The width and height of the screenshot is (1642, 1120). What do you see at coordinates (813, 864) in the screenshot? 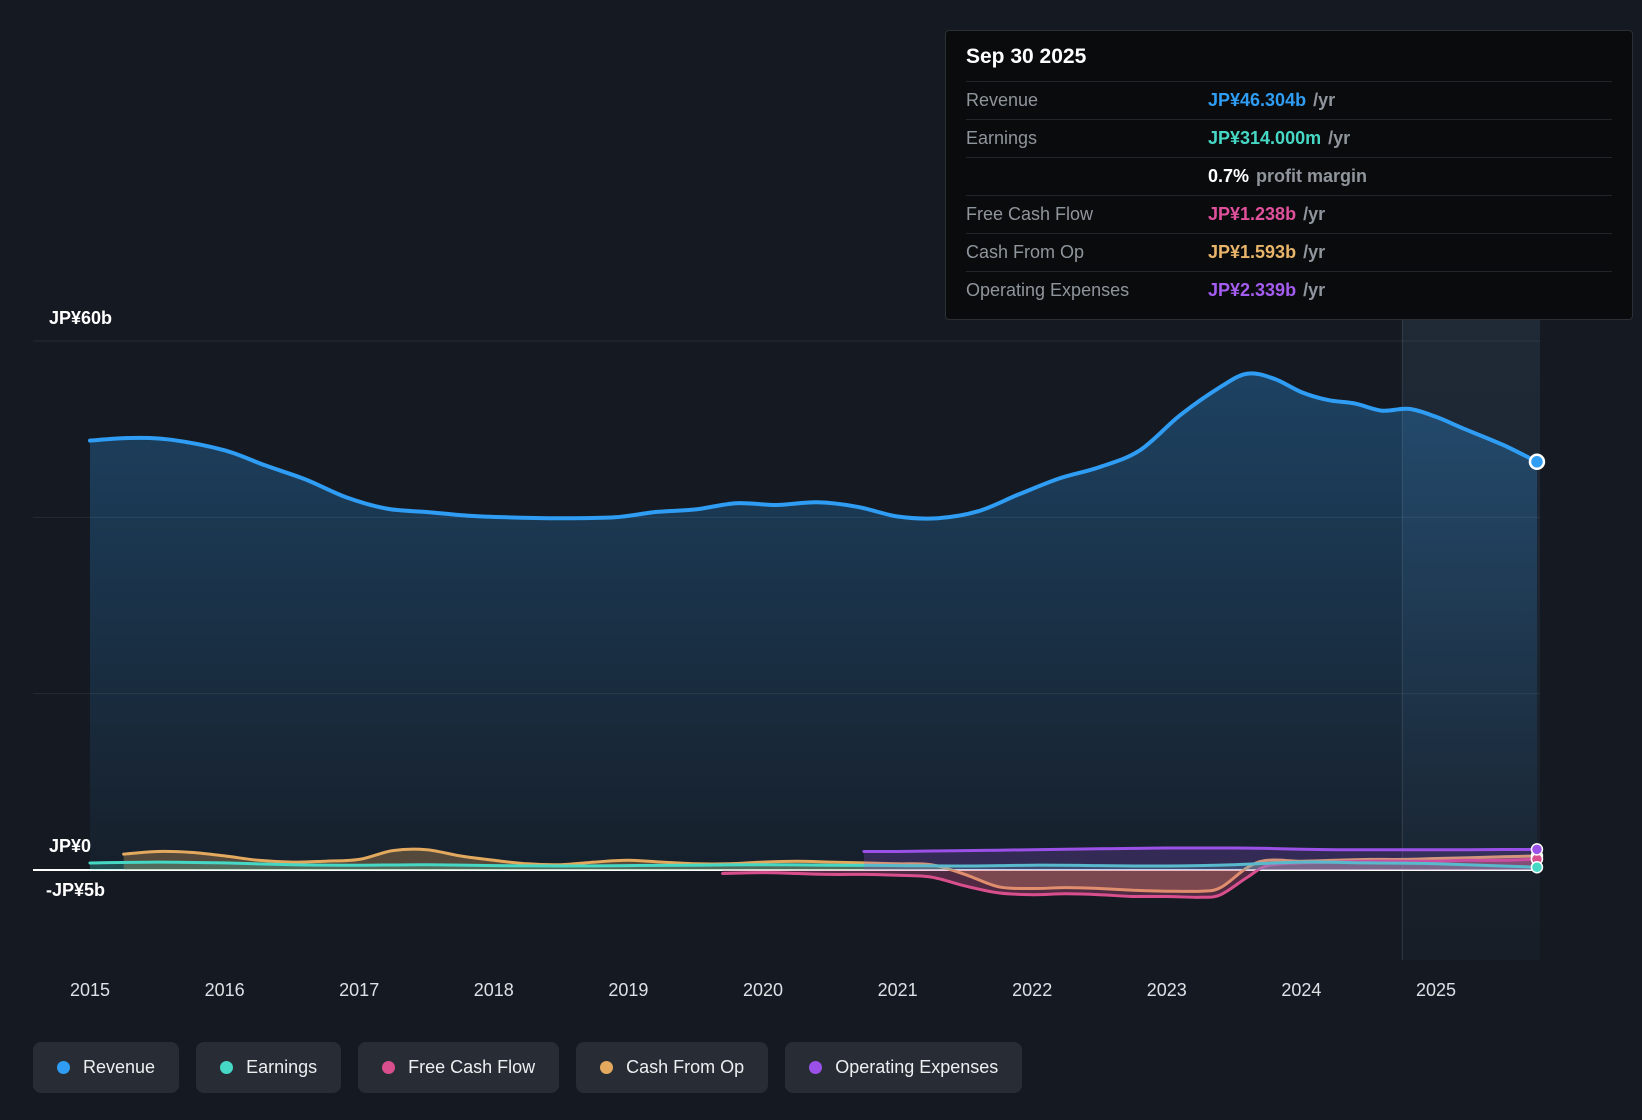
I see `series-line-earnings` at bounding box center [813, 864].